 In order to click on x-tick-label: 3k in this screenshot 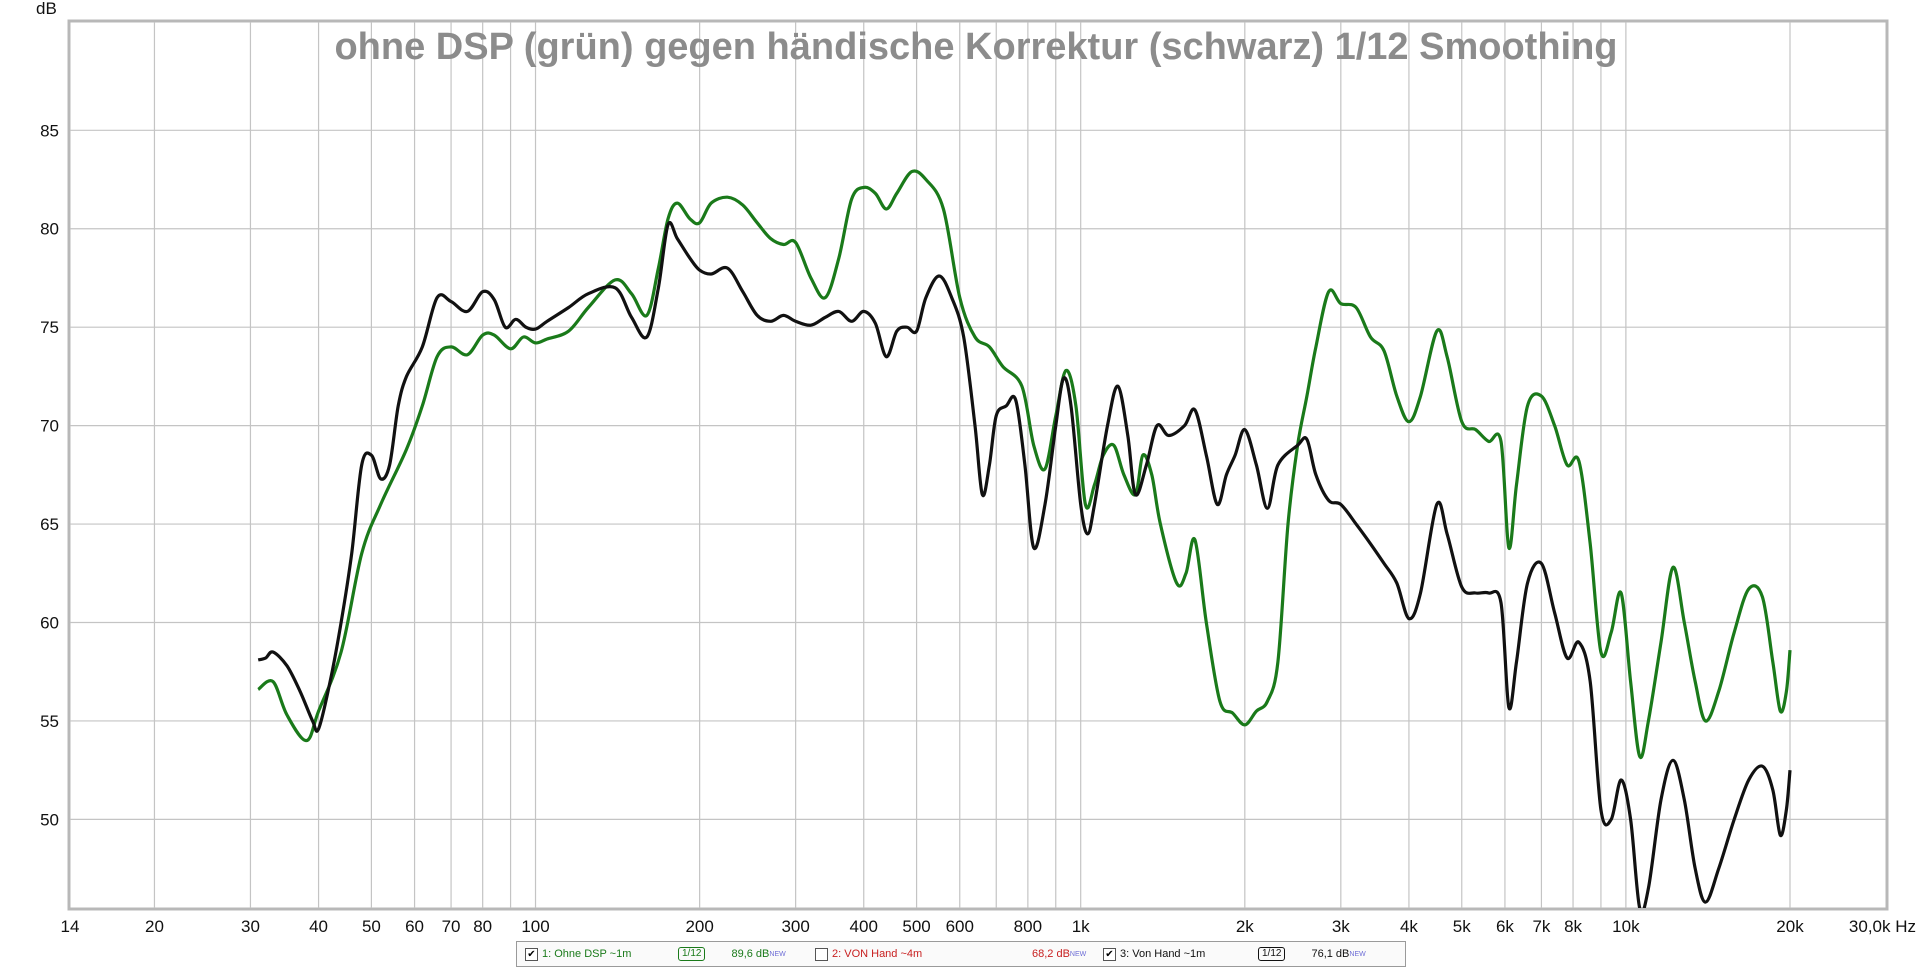, I will do `click(1341, 926)`.